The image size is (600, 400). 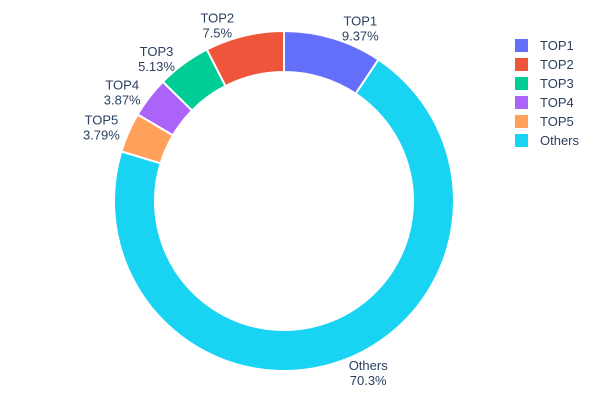 I want to click on legend-label-top2: TOP2, so click(x=557, y=64).